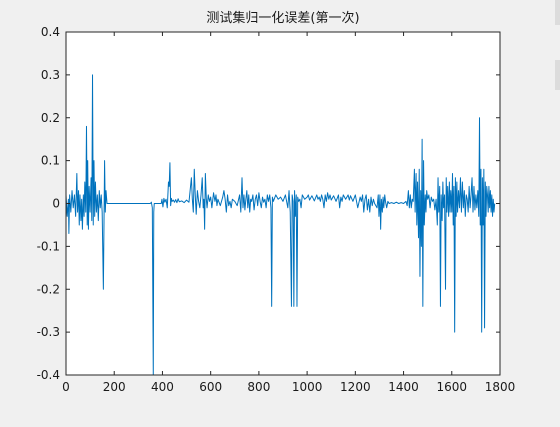 The height and width of the screenshot is (427, 560). What do you see at coordinates (50, 75) in the screenshot?
I see `y-tick-label: 0.3` at bounding box center [50, 75].